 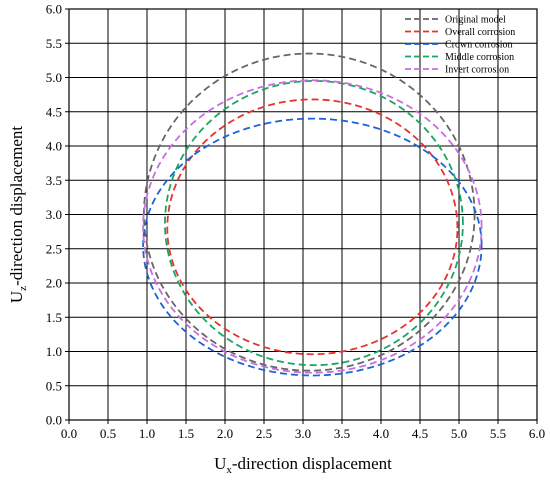 I want to click on y-axis-title-rest: -direction displacement, so click(x=16, y=206).